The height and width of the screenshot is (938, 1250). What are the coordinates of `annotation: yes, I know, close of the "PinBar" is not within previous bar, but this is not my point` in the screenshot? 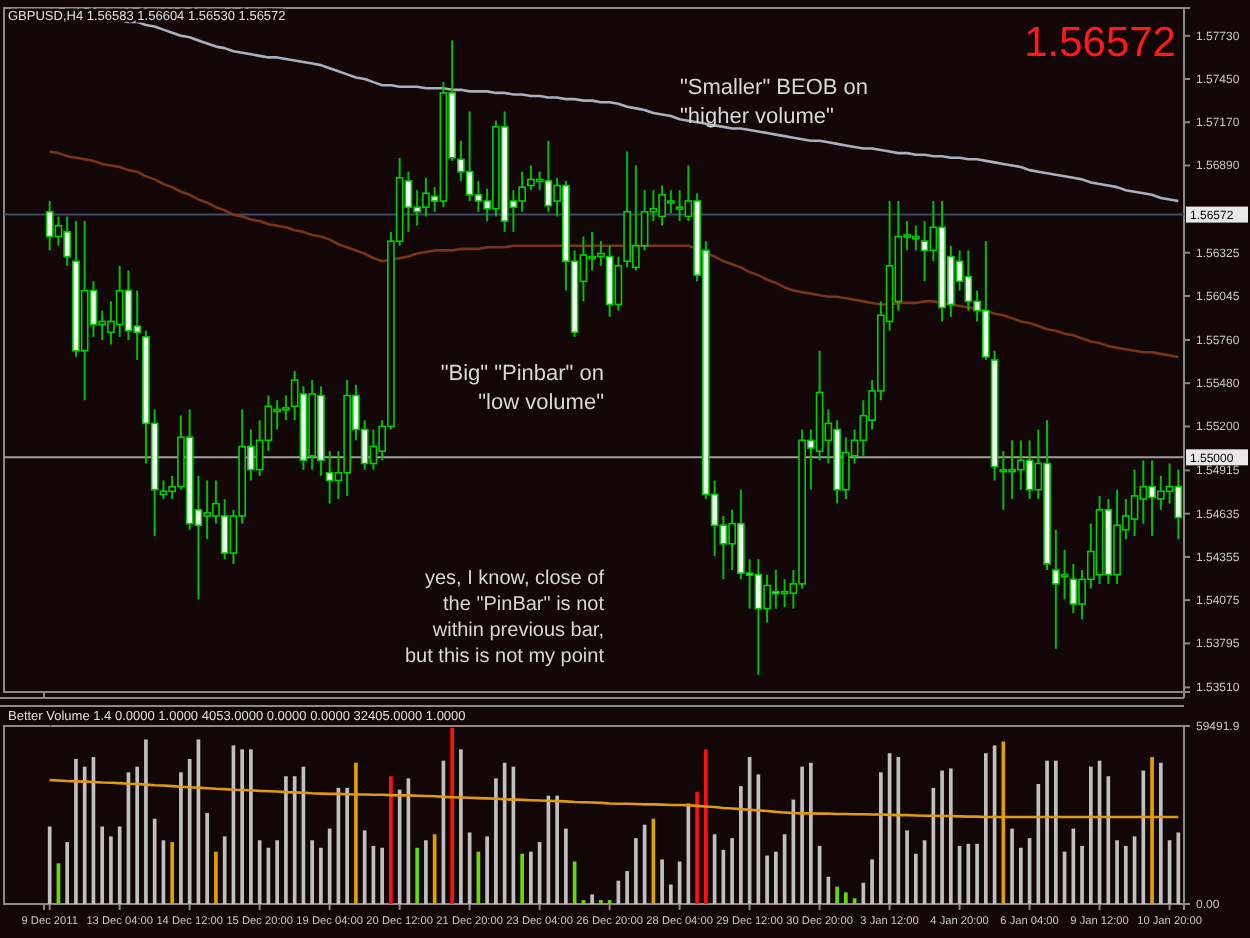 It's located at (505, 618).